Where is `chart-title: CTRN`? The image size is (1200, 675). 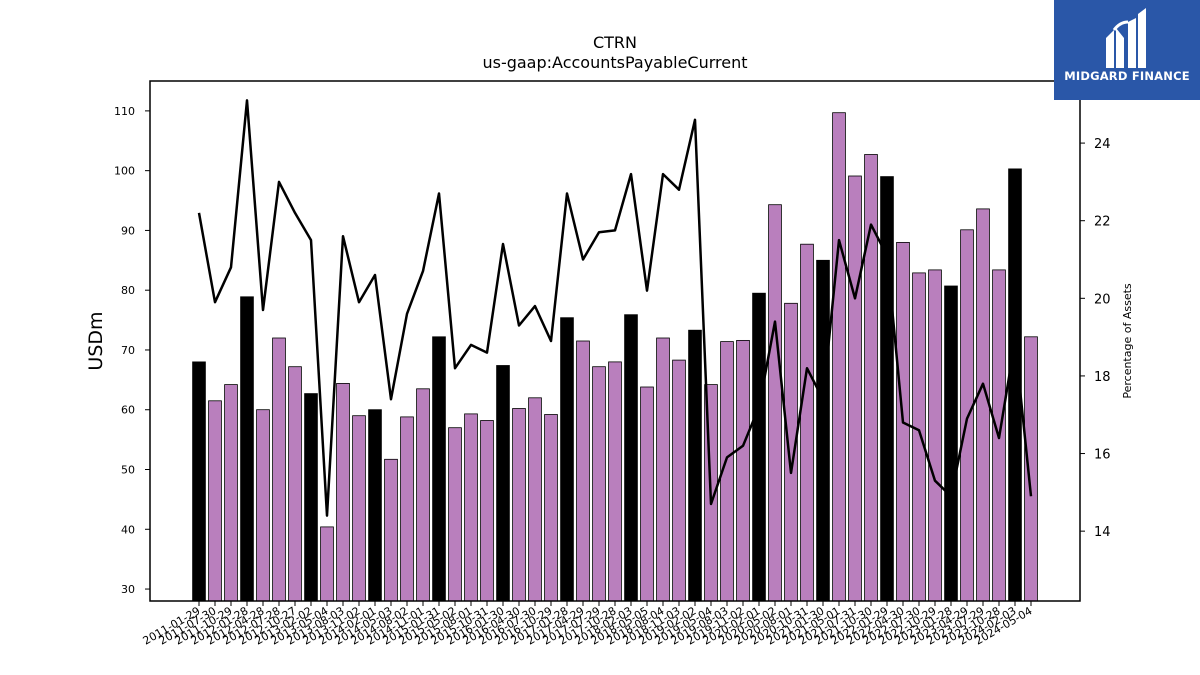 chart-title: CTRN is located at coordinates (615, 42).